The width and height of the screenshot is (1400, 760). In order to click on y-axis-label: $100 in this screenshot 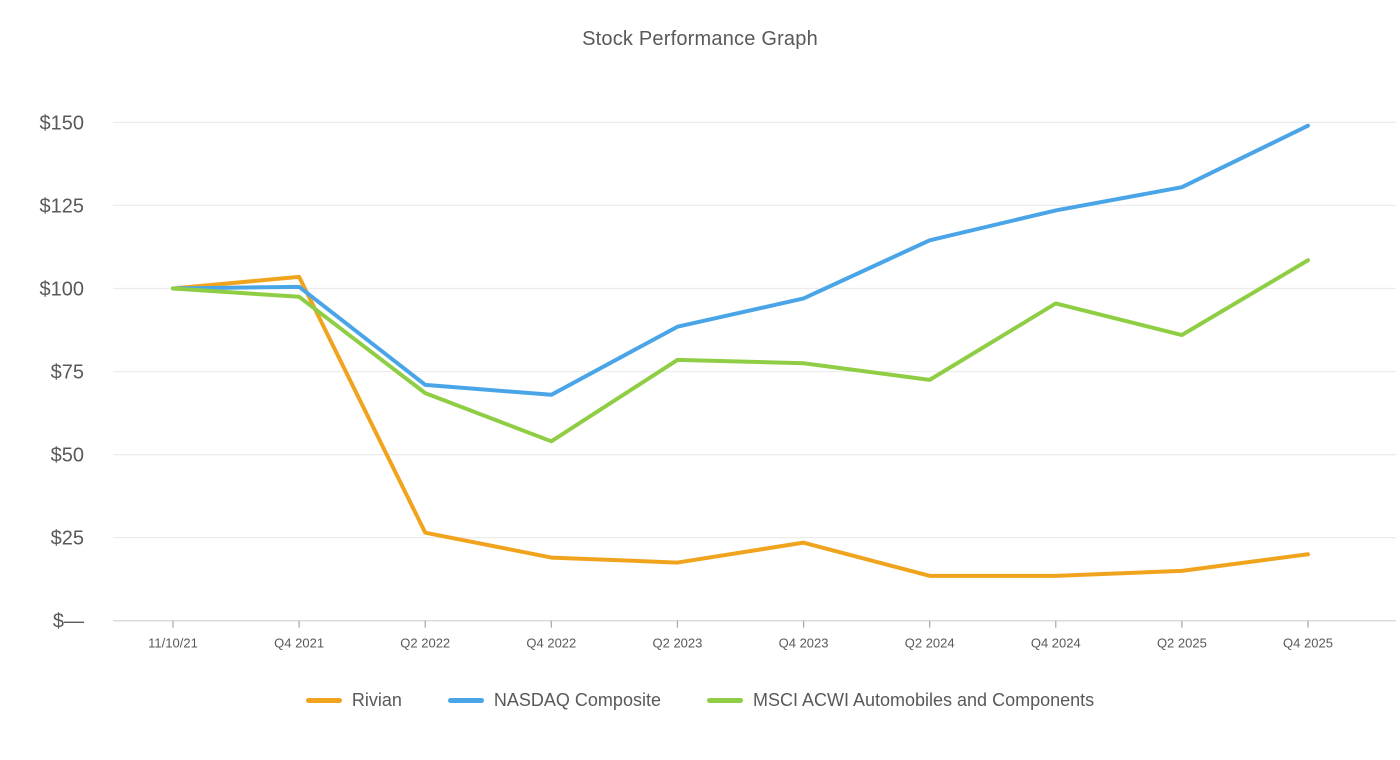, I will do `click(62, 290)`.